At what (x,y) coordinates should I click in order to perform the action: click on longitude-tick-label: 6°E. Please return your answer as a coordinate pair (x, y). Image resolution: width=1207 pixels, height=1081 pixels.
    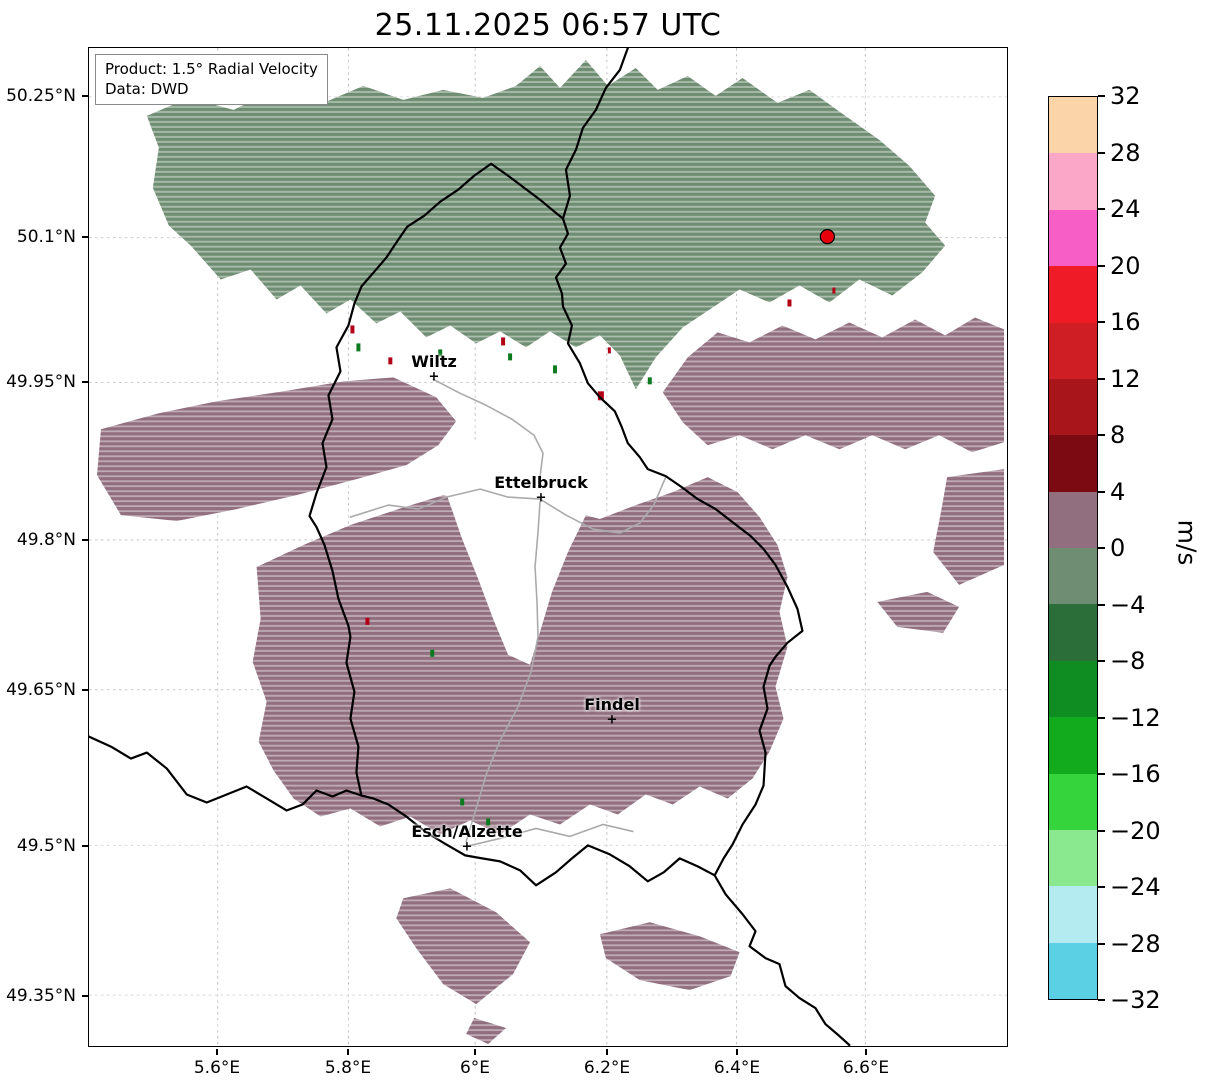
    Looking at the image, I should click on (475, 1067).